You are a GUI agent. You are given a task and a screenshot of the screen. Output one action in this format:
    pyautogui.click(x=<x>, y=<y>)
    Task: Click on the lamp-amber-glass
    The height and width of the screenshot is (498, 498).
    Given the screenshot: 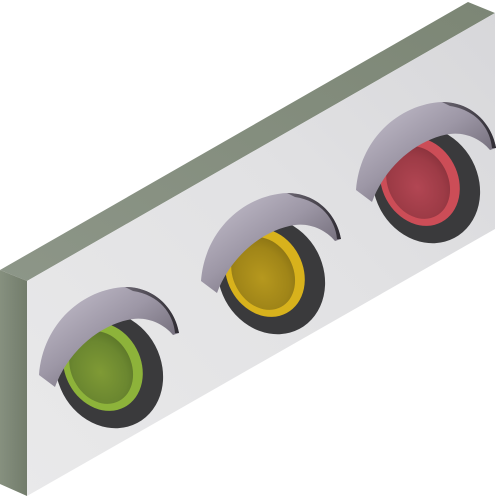 What is the action you would take?
    pyautogui.click(x=263, y=273)
    